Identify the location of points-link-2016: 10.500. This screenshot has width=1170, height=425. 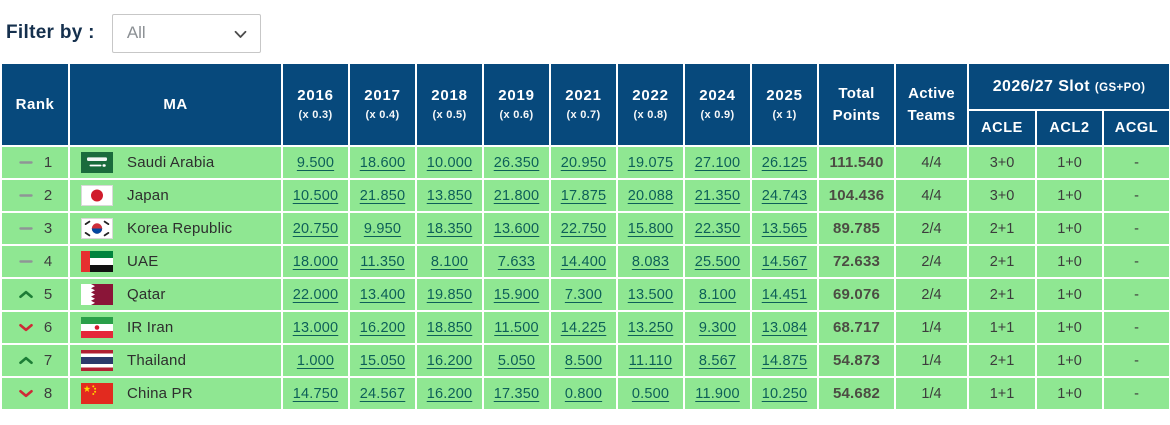
(315, 195).